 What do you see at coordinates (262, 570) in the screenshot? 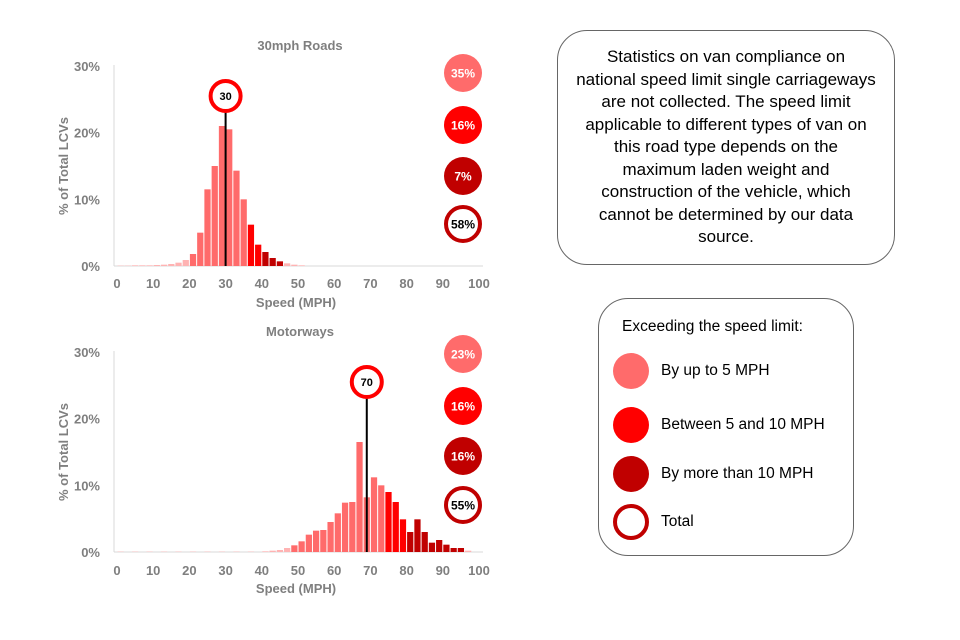
I see `x-tick-label: 40` at bounding box center [262, 570].